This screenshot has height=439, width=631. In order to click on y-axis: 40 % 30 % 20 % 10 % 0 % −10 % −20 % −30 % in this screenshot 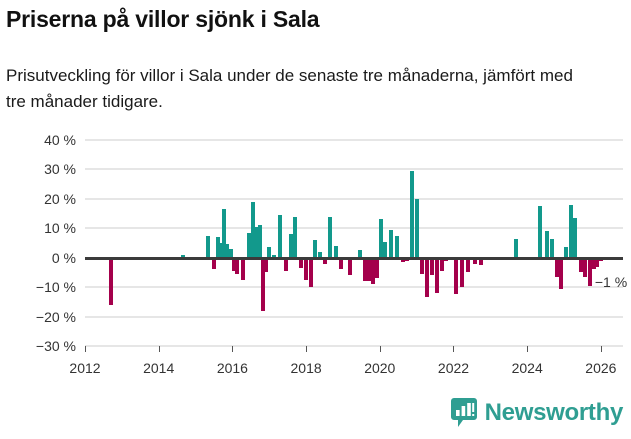, I will do `click(38, 243)`.